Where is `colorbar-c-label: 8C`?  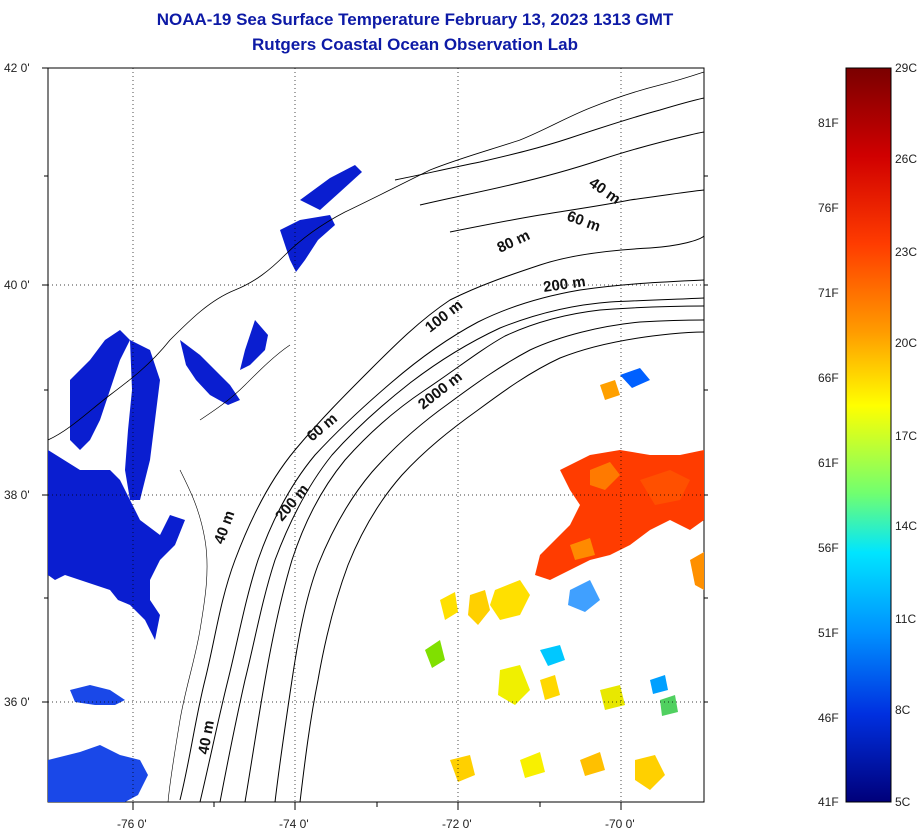 colorbar-c-label: 8C is located at coordinates (903, 710).